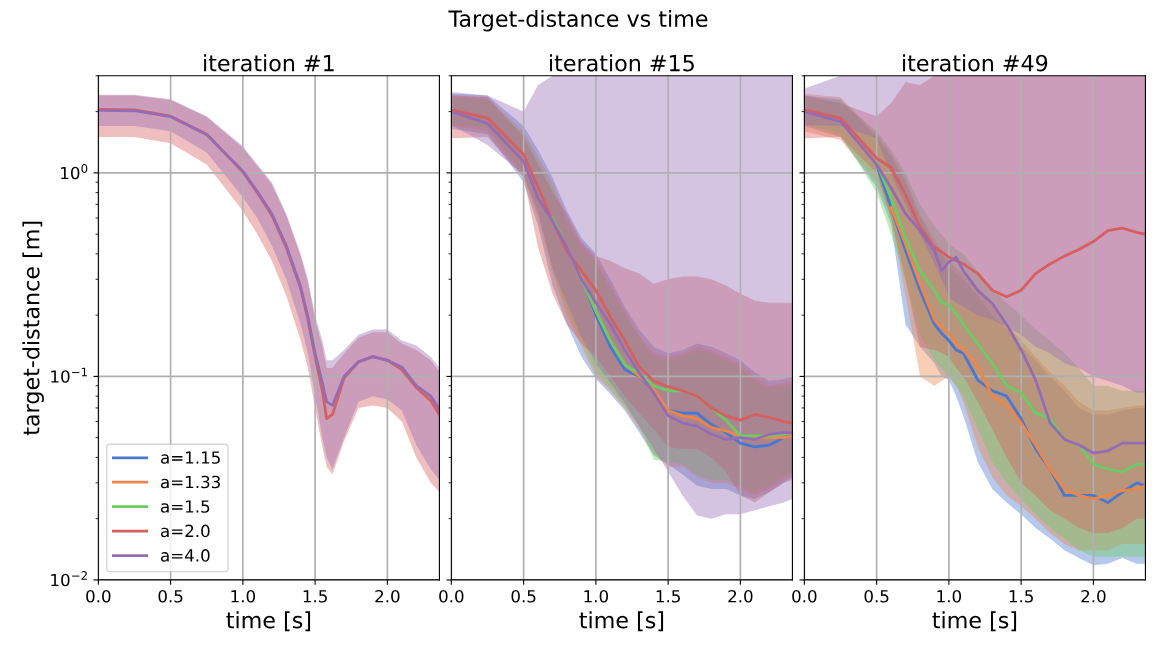 The width and height of the screenshot is (1157, 659). I want to click on chart-title: iteration #49, so click(975, 63).